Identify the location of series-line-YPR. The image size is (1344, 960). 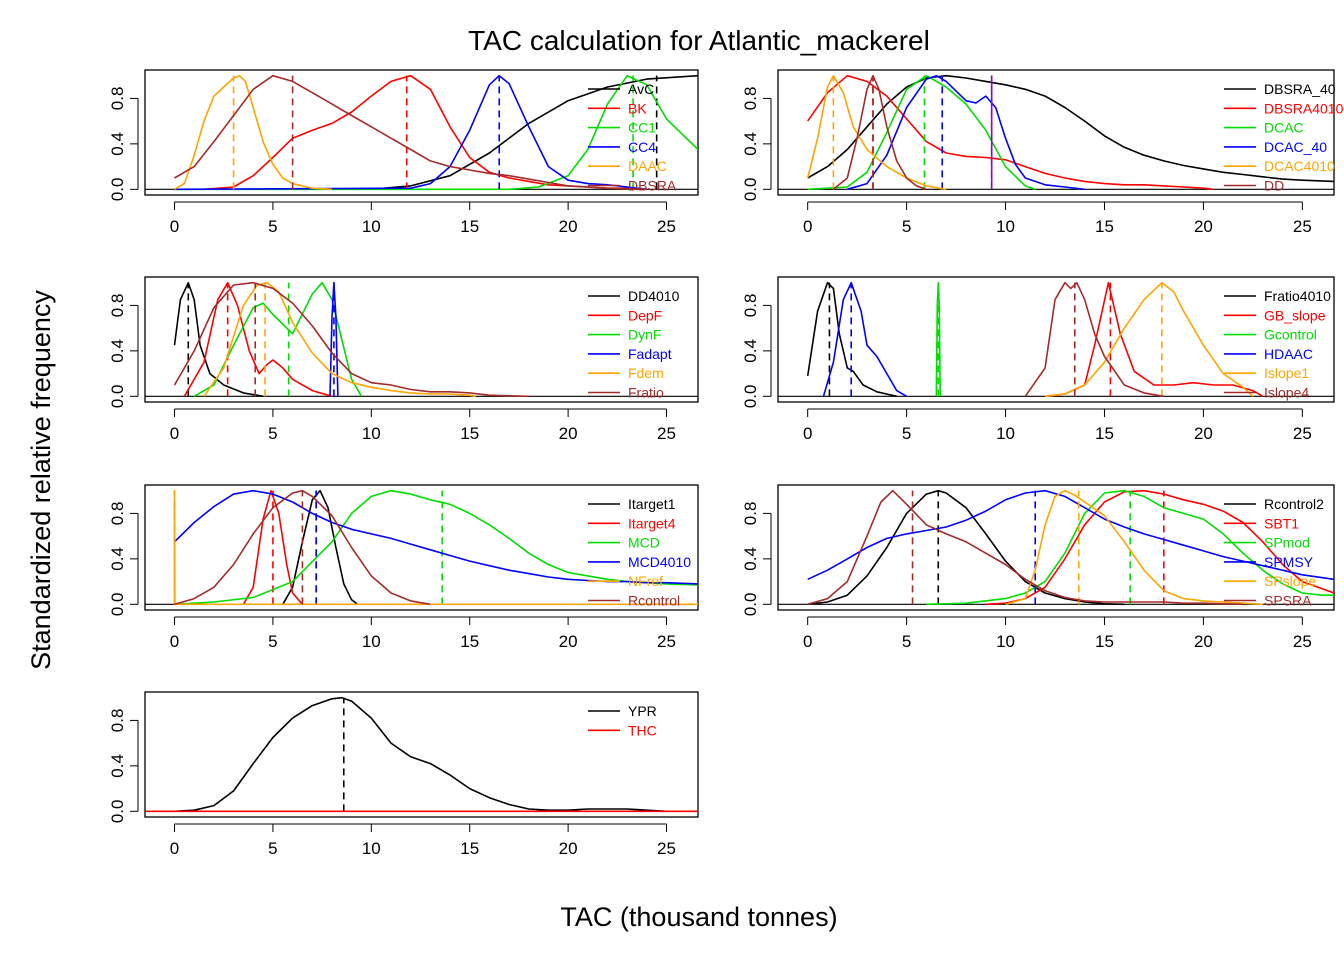
(420, 754).